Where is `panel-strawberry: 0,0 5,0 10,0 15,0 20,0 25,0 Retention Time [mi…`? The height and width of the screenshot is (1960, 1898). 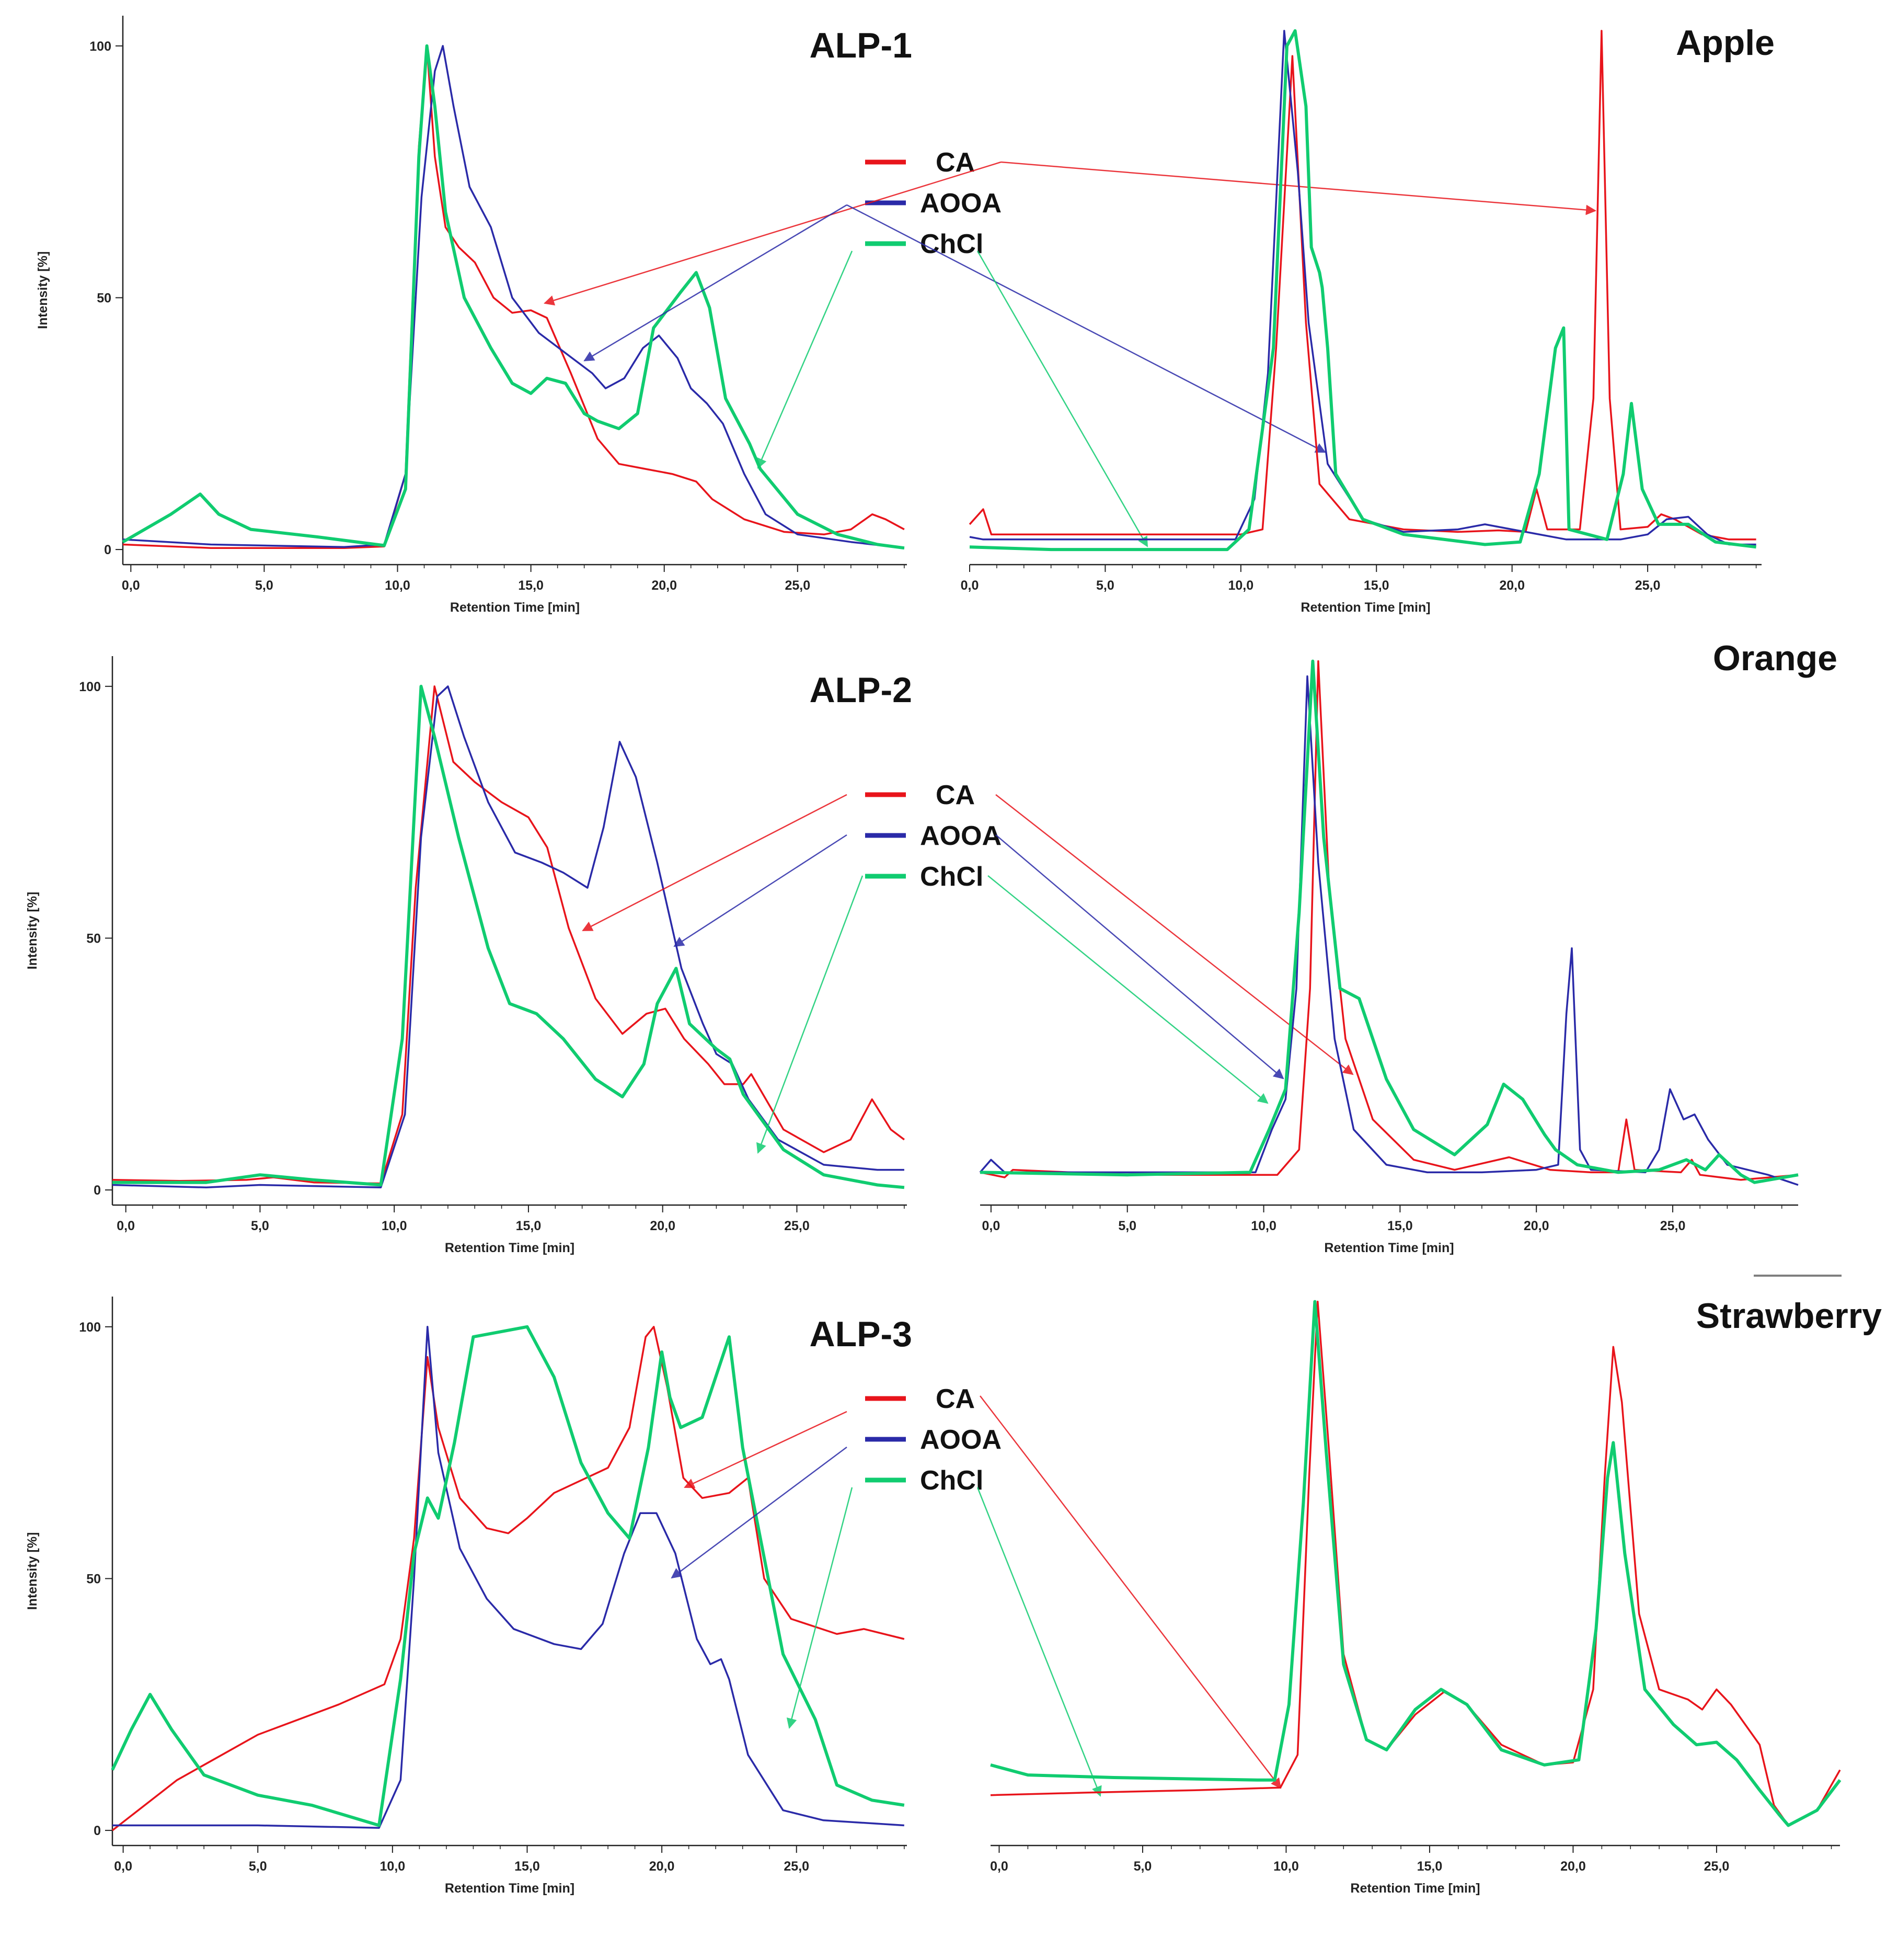 panel-strawberry: 0,0 5,0 10,0 15,0 20,0 25,0 Retention Time [mi… is located at coordinates (1436, 1596).